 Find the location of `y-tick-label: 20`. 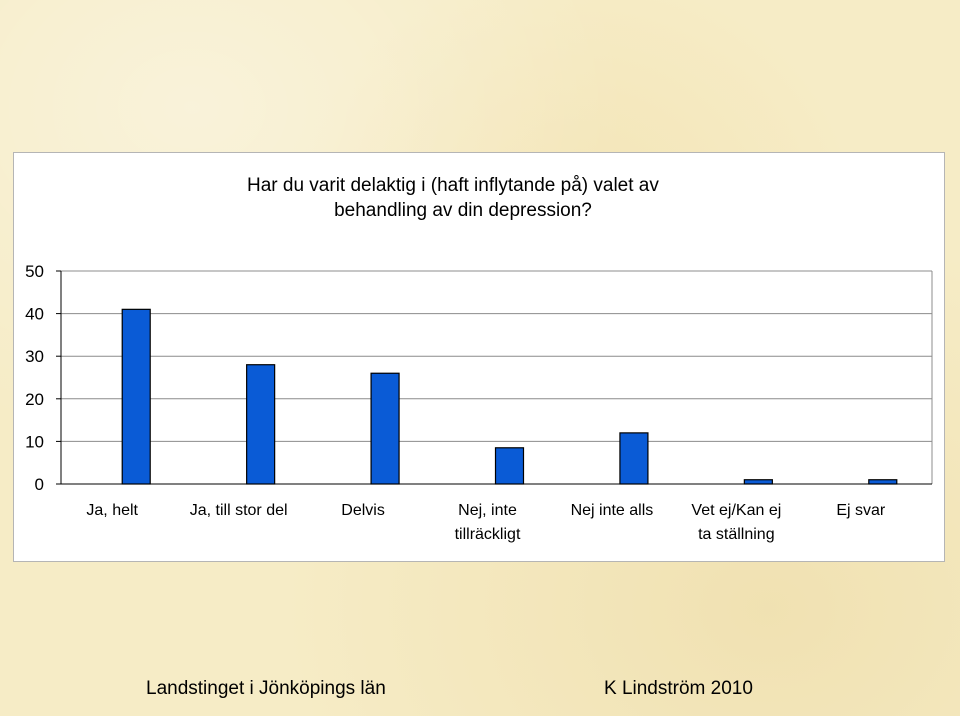

y-tick-label: 20 is located at coordinates (34, 399).